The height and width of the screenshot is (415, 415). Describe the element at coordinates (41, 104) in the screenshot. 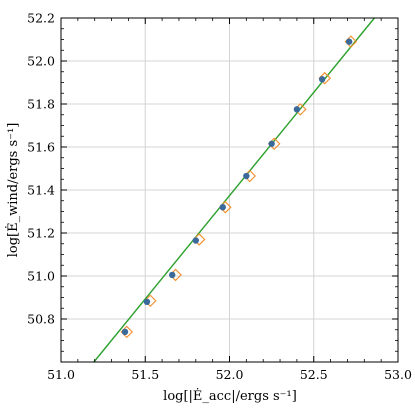

I see `y-tick-label: 51.8` at that location.